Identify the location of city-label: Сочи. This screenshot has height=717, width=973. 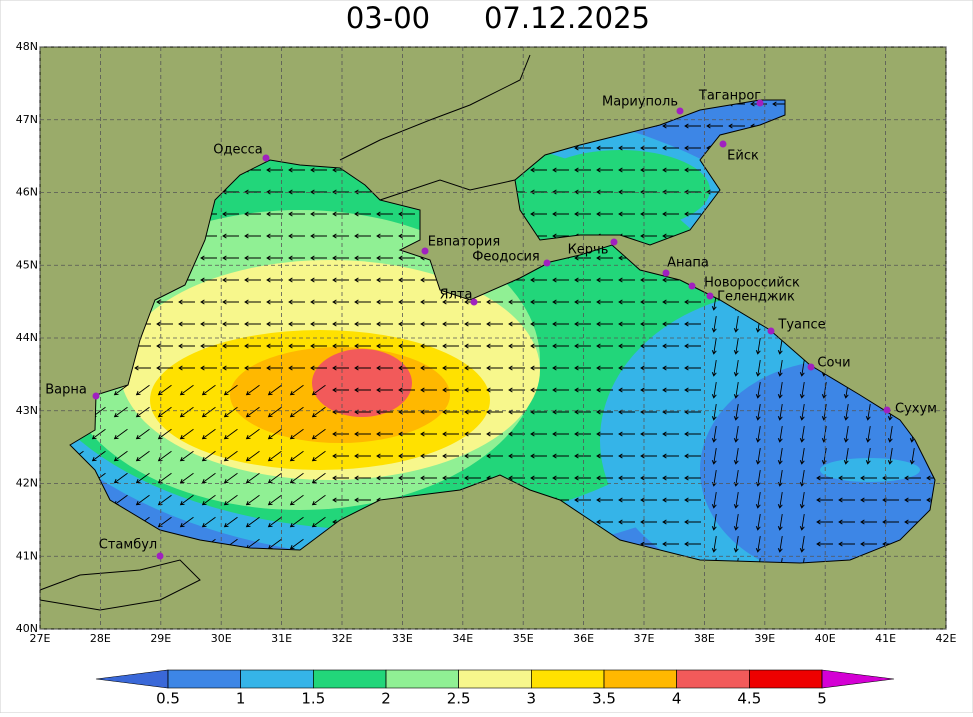
(833, 363).